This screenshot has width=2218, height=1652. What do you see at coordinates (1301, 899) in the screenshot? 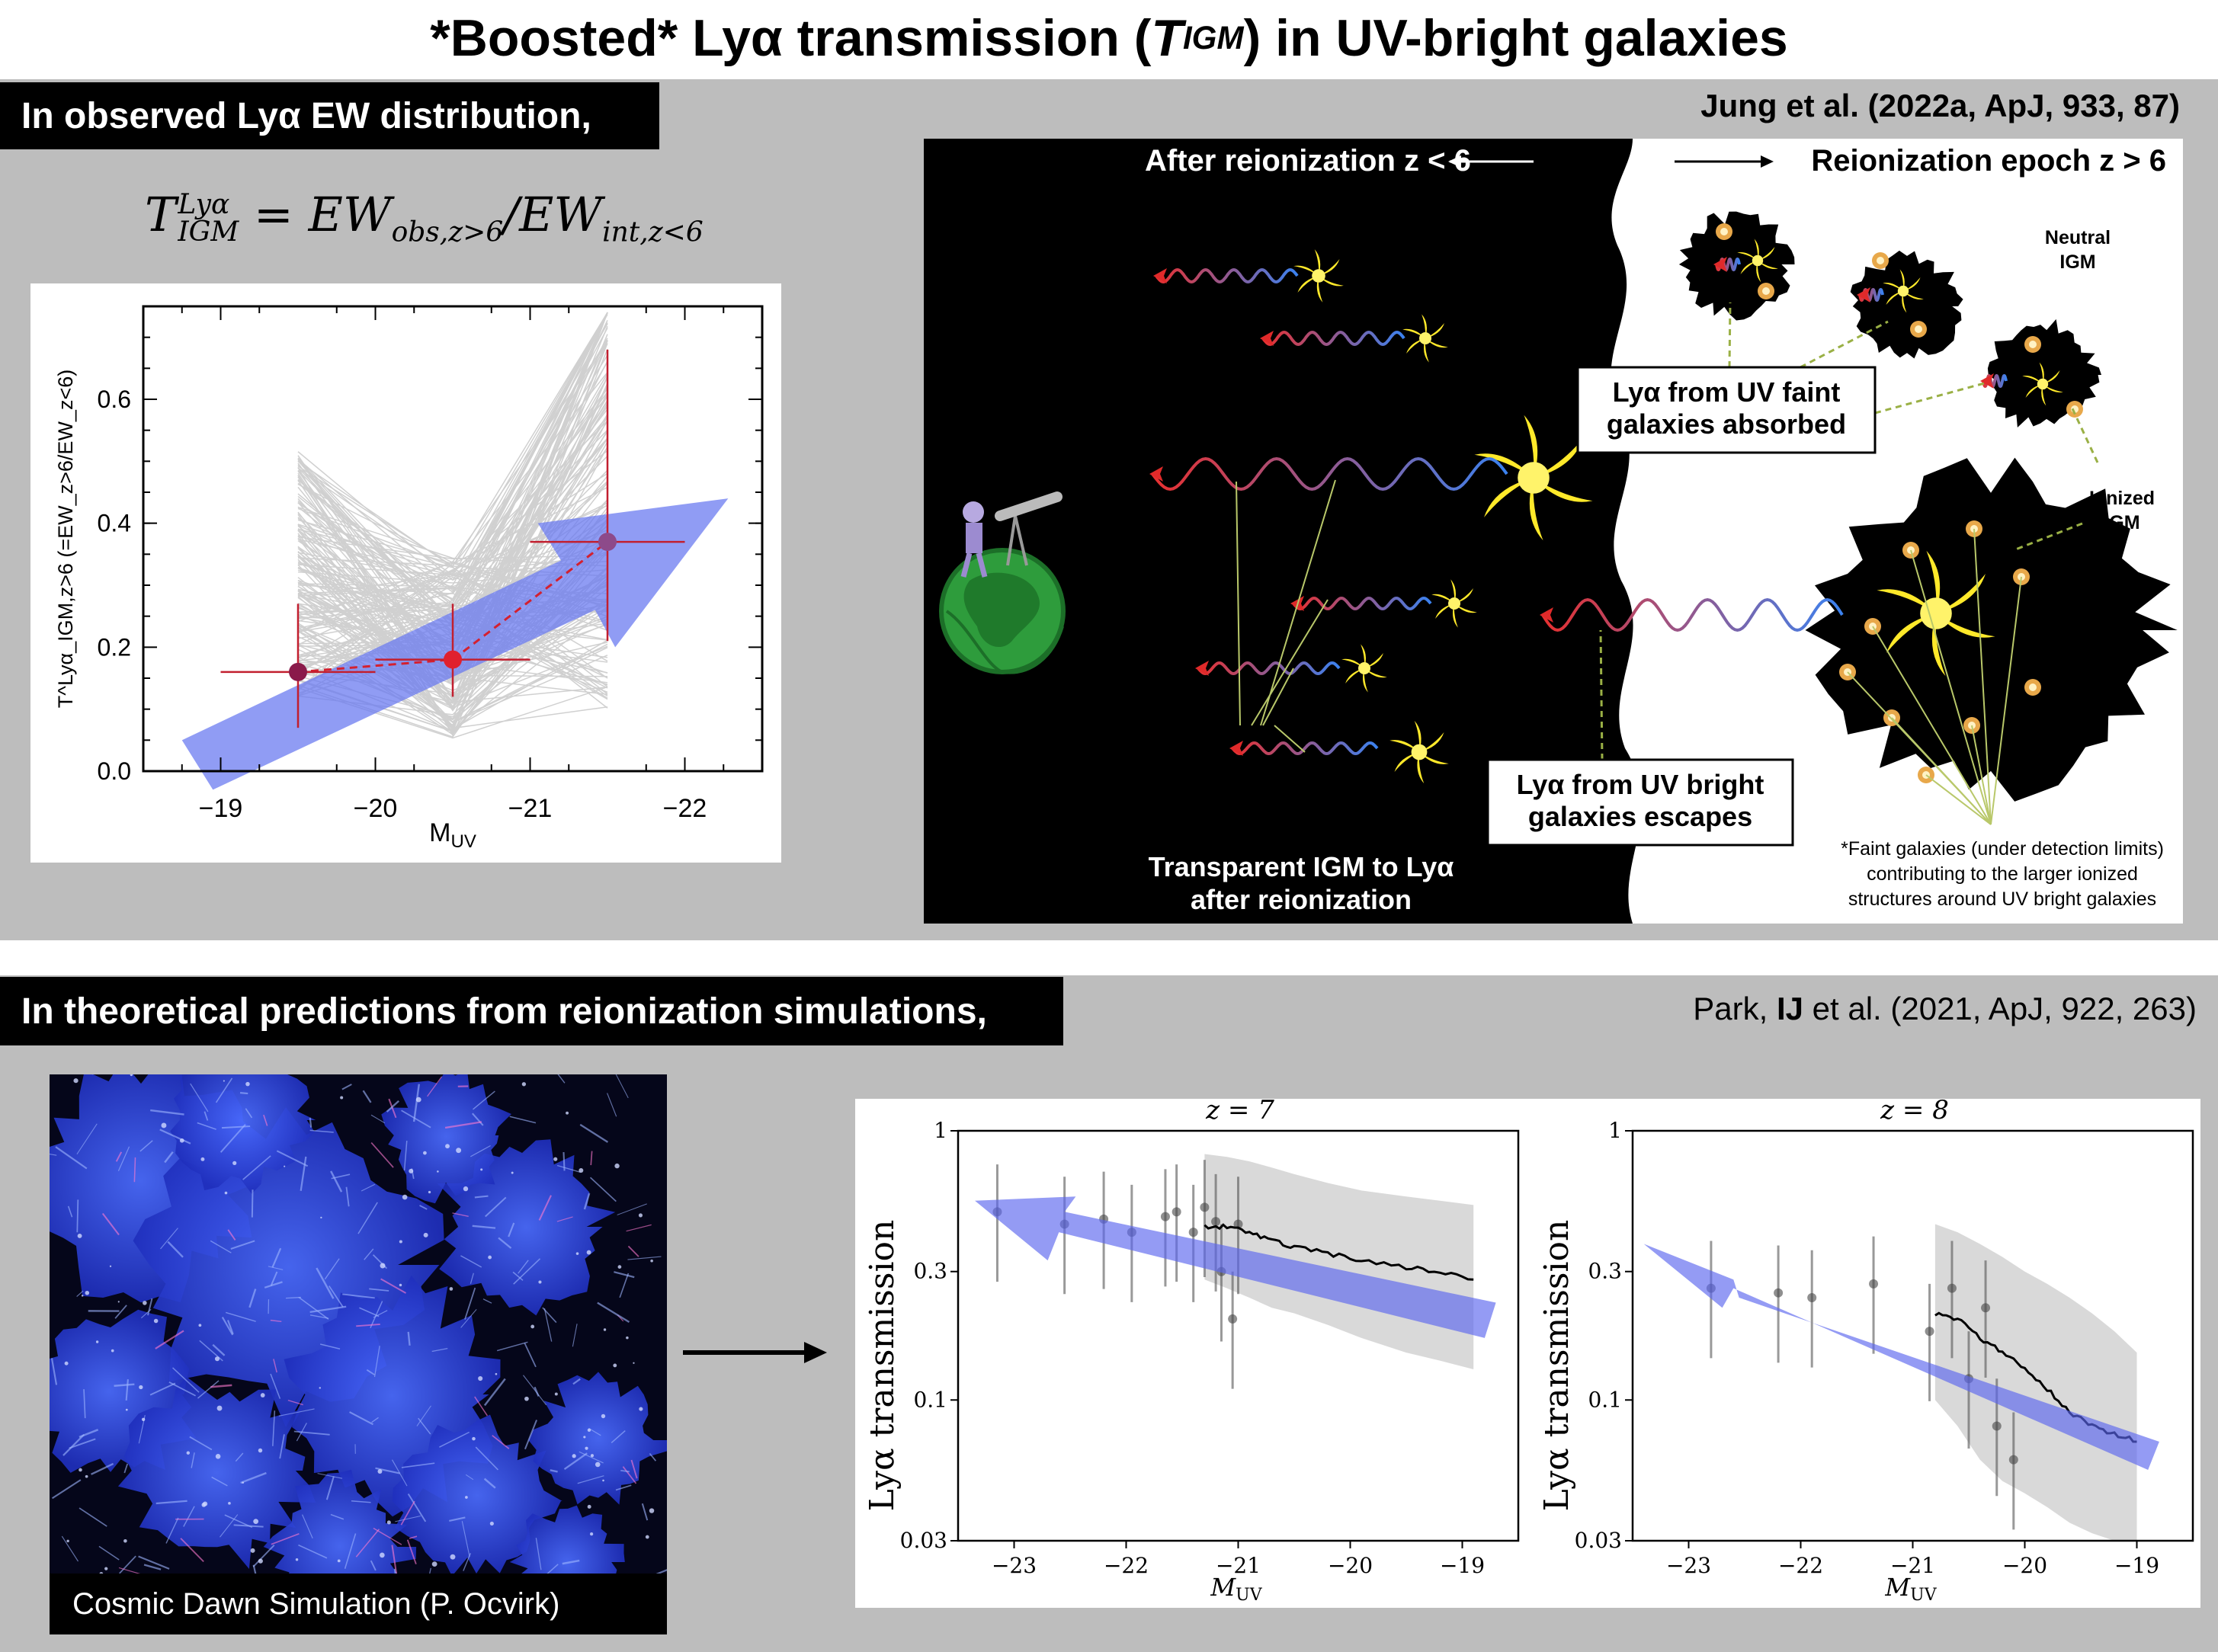
I see `transparent-line2: after reionization` at bounding box center [1301, 899].